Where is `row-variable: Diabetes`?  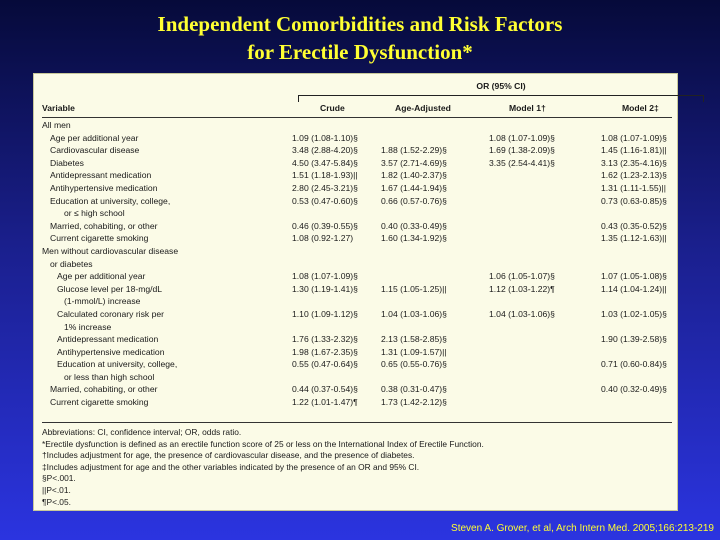
row-variable: Diabetes is located at coordinates (67, 162).